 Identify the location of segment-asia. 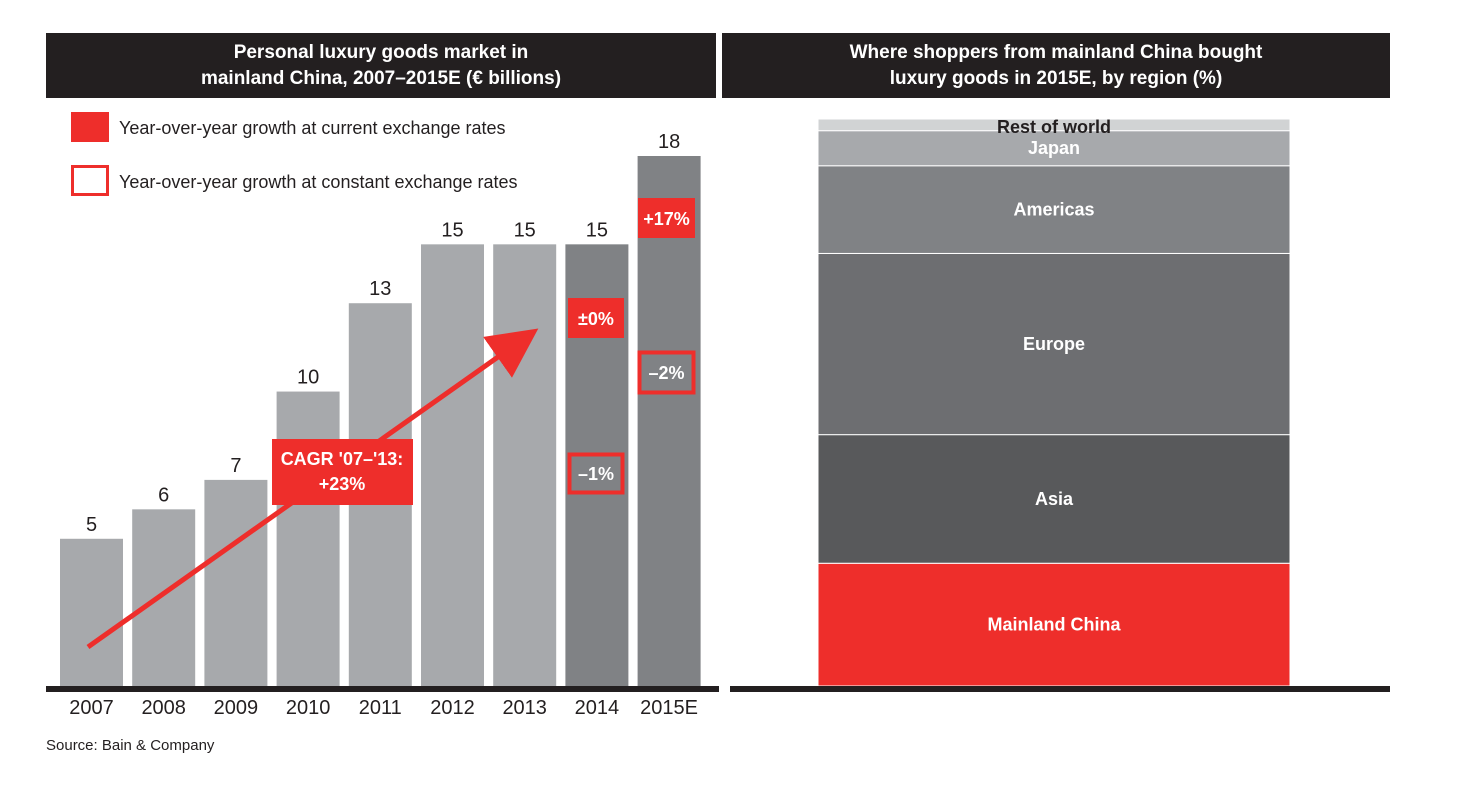
(1054, 499).